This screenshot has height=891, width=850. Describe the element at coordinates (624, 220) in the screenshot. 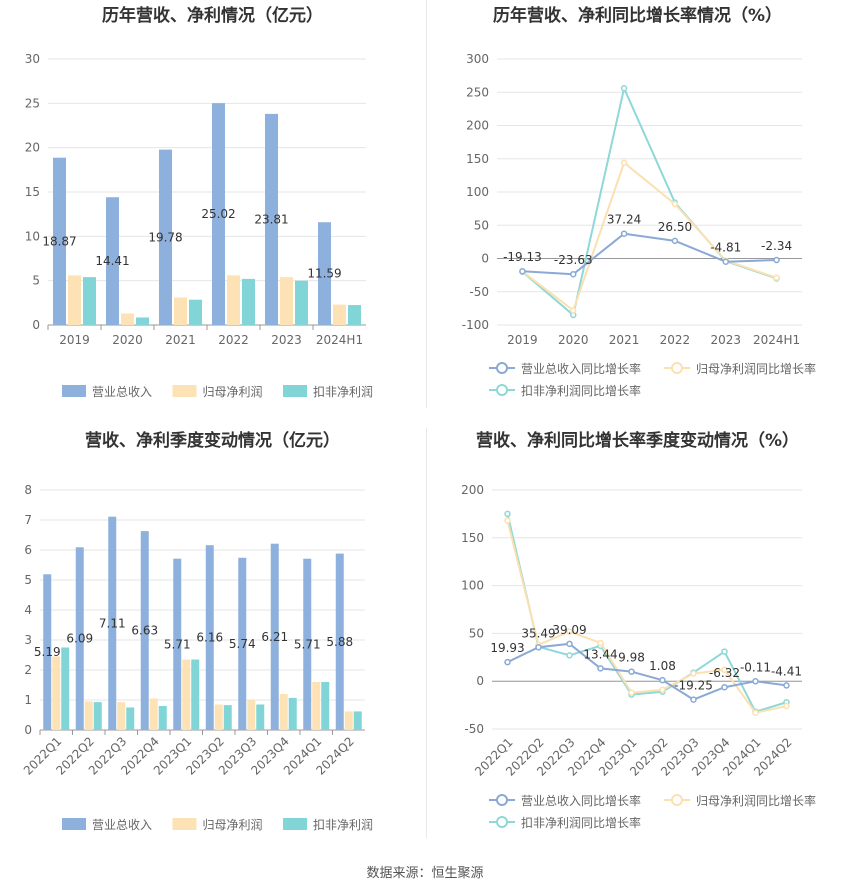

I see `data-label: 37.24` at that location.